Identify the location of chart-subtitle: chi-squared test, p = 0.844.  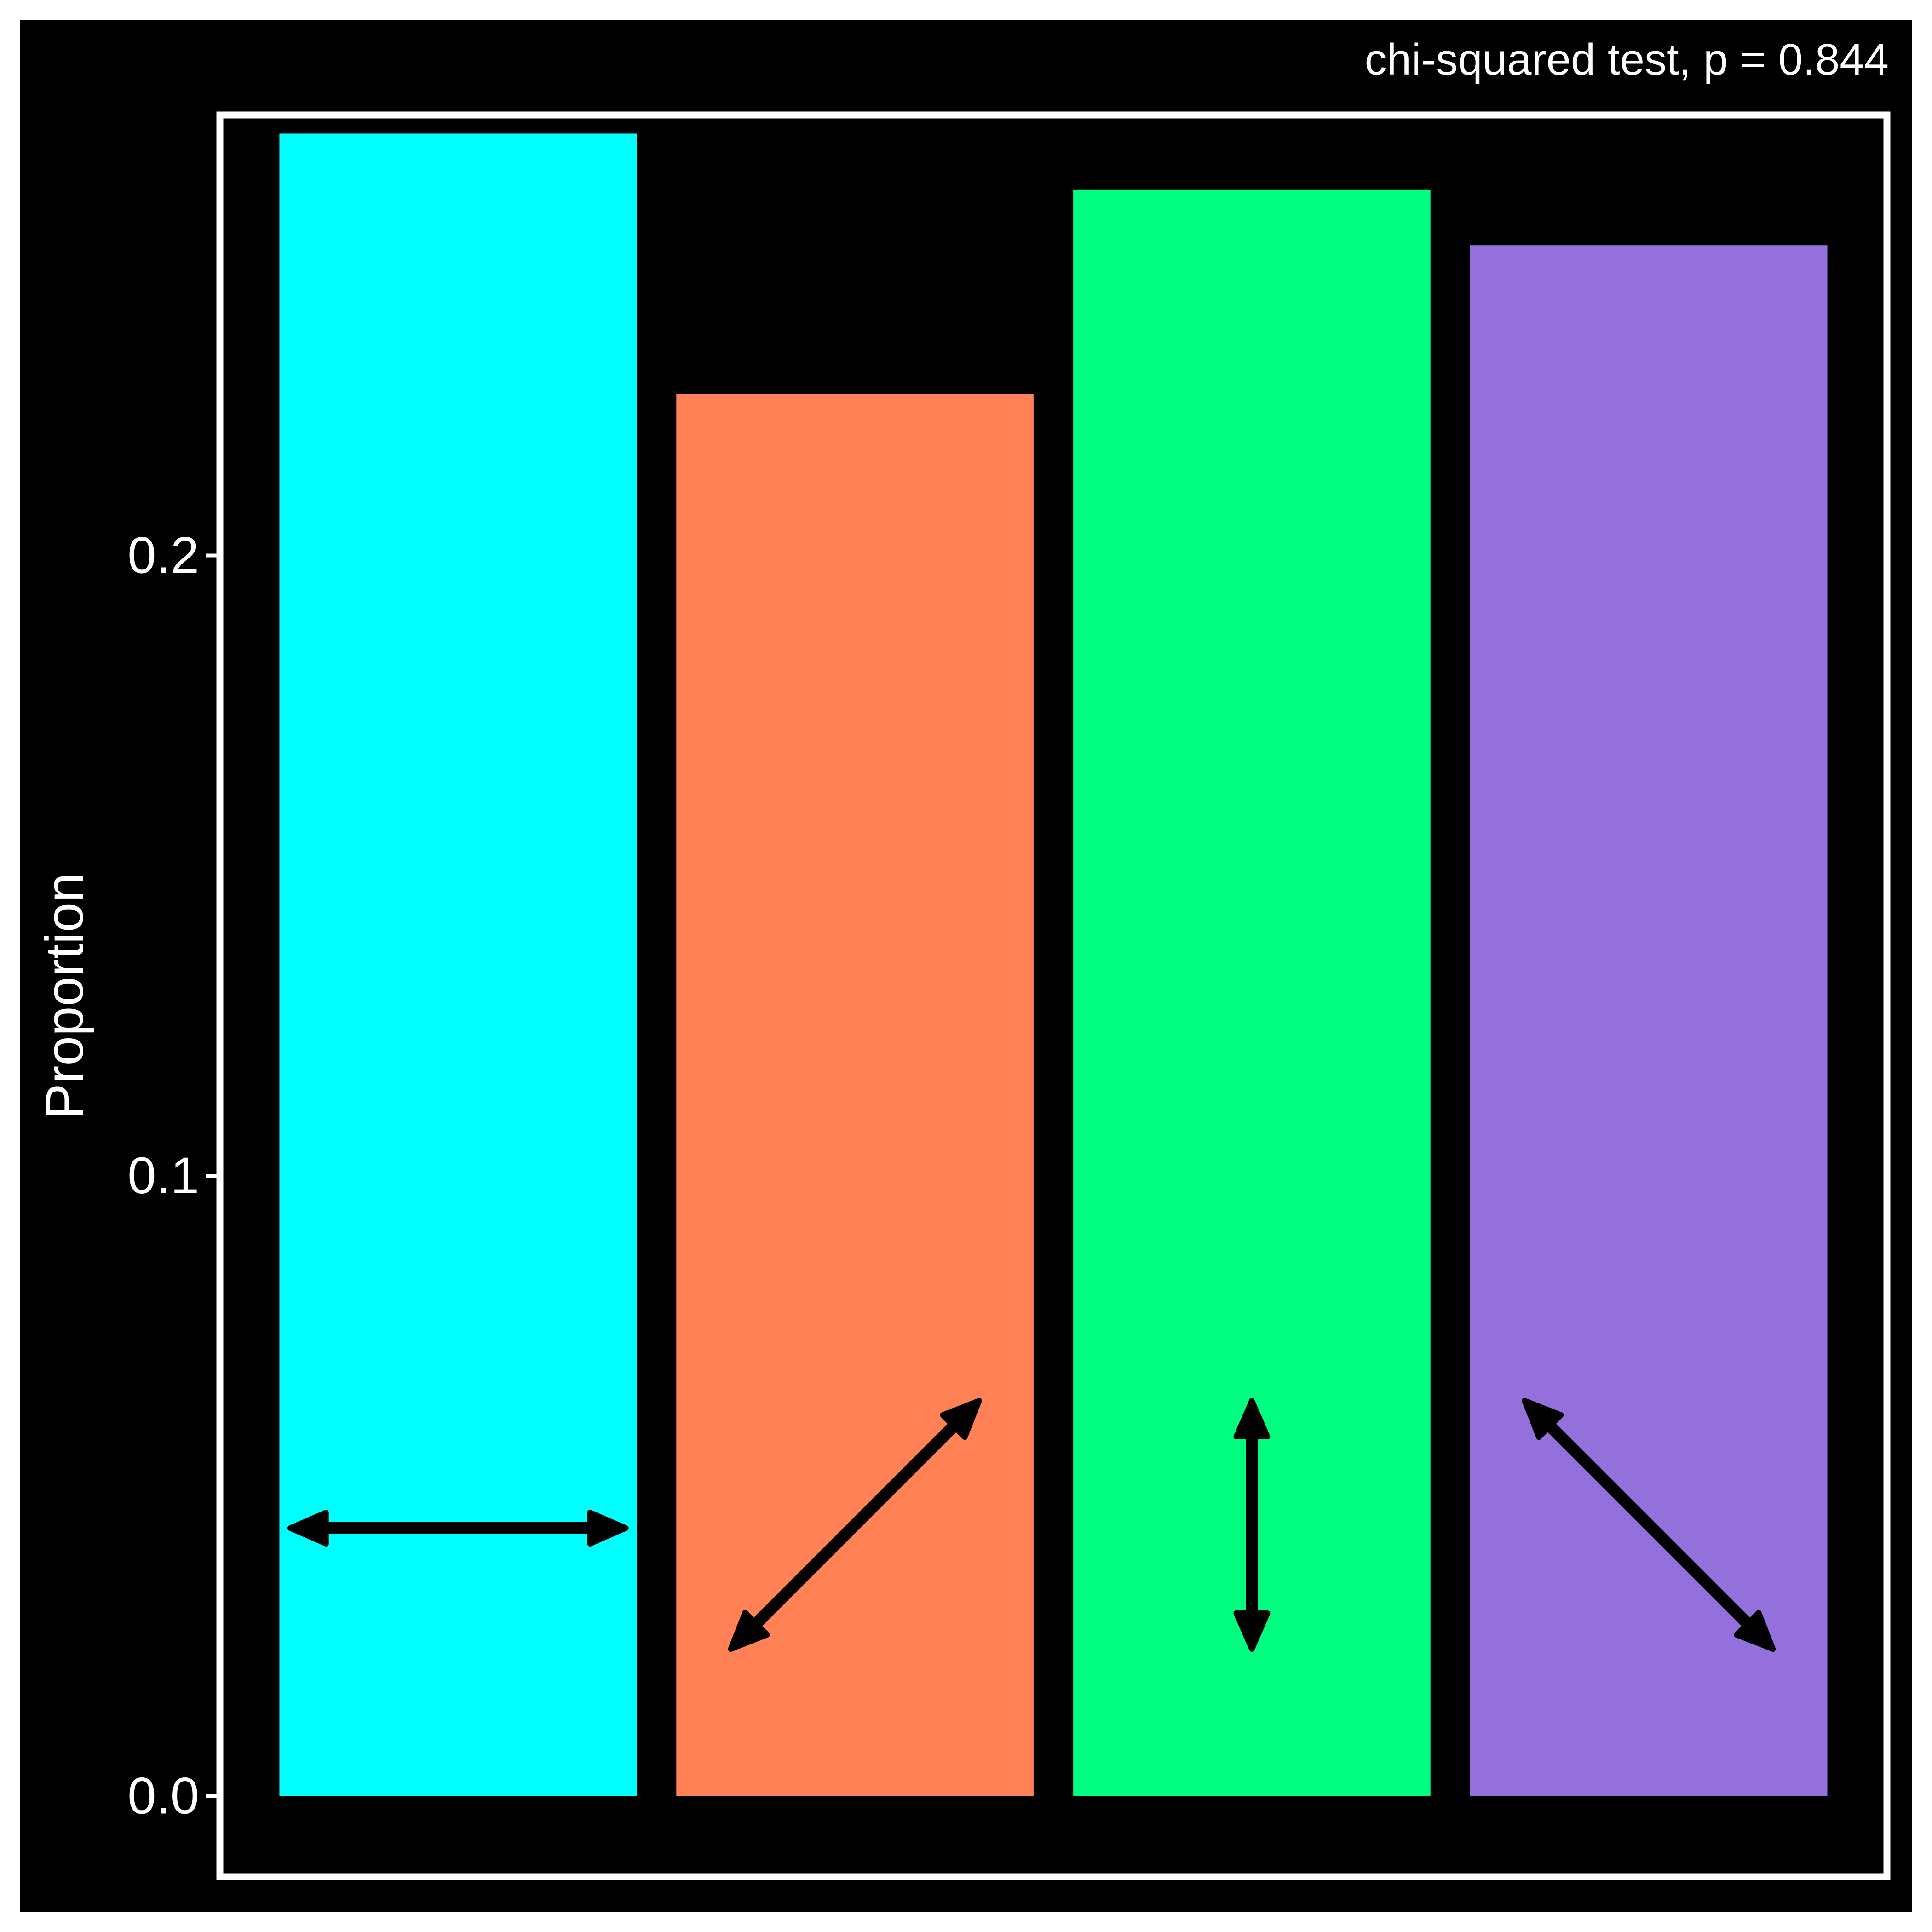
(1627, 59).